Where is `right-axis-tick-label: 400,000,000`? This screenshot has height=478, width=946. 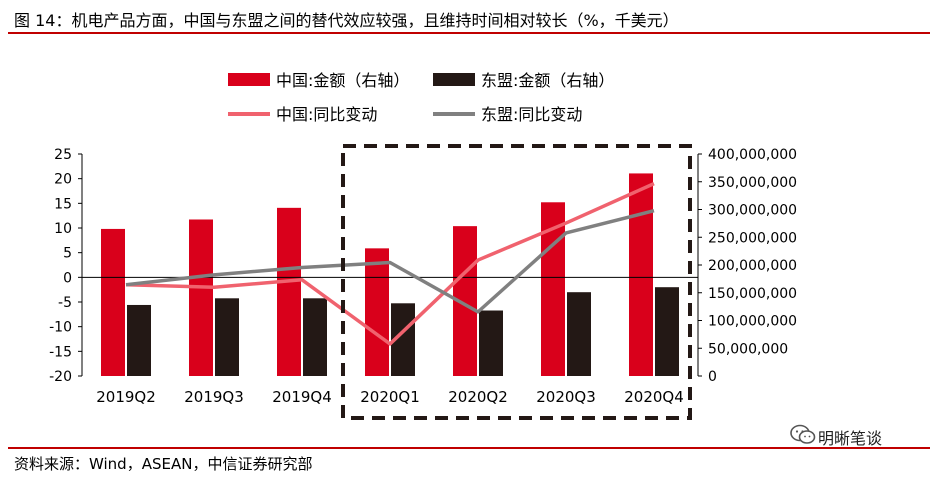
right-axis-tick-label: 400,000,000 is located at coordinates (752, 155).